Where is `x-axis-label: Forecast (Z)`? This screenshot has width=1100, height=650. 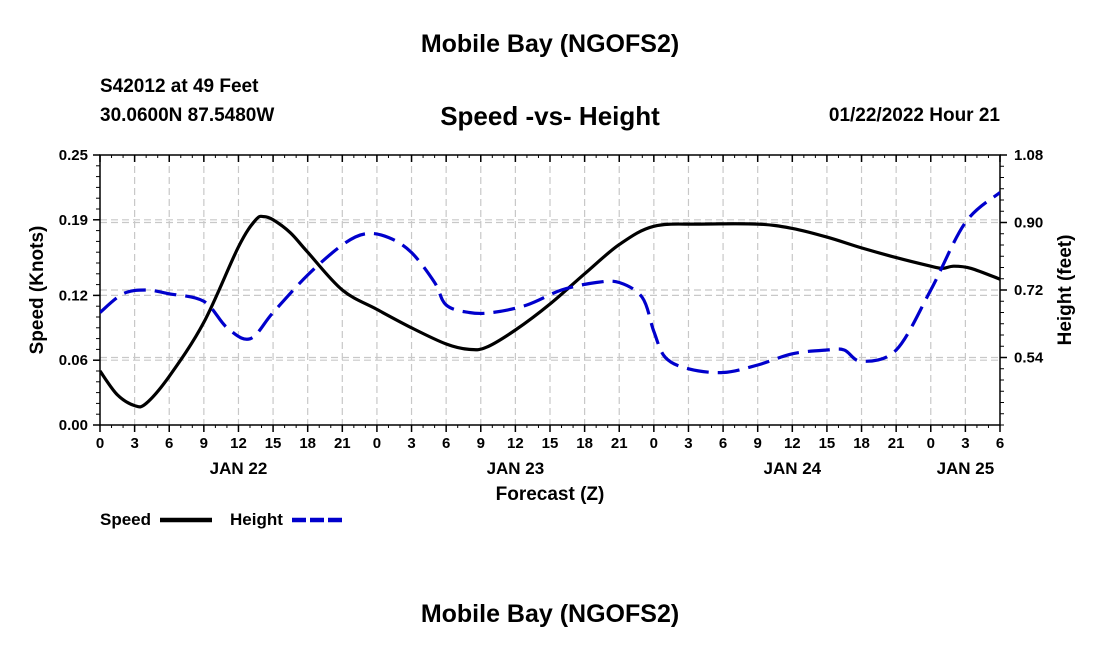
x-axis-label: Forecast (Z) is located at coordinates (550, 494).